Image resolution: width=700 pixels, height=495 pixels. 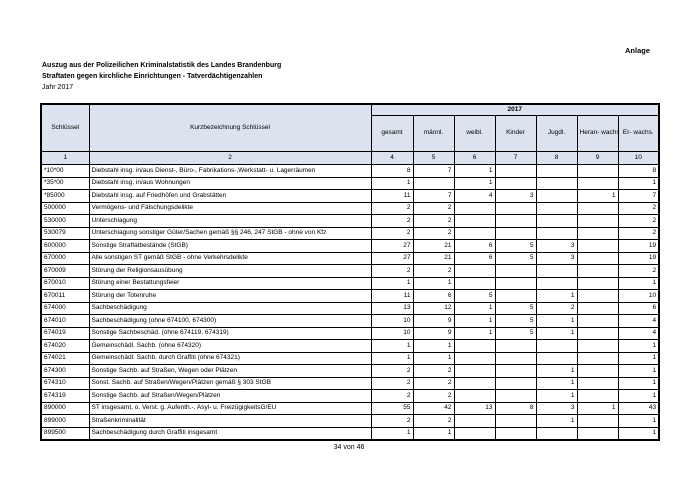 What do you see at coordinates (474, 196) in the screenshot?
I see `row-value: 4` at bounding box center [474, 196].